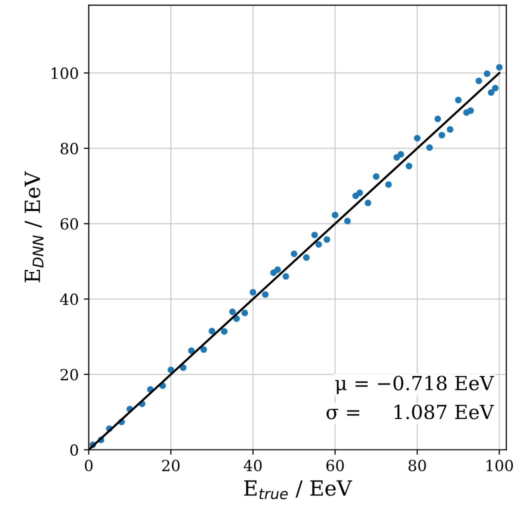  What do you see at coordinates (410, 412) in the screenshot?
I see `annotation: σ = 1.087 EeV` at bounding box center [410, 412].